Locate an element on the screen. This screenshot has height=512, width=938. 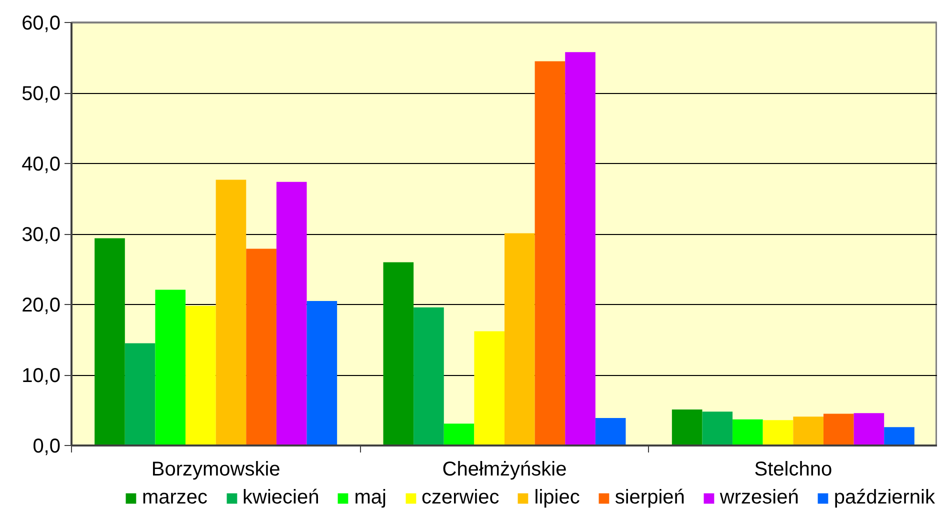
legend-label: kwiecień is located at coordinates (281, 497).